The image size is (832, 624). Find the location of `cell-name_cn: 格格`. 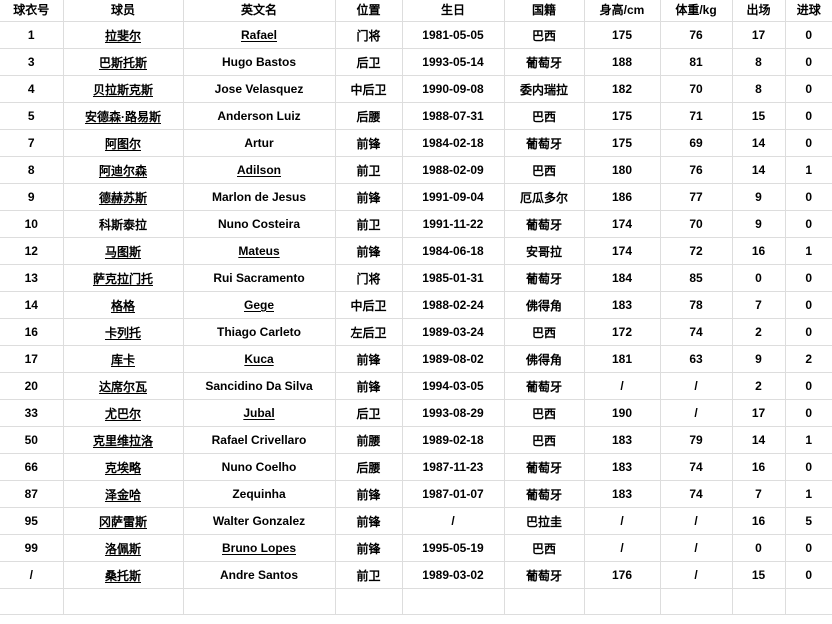

cell-name_cn: 格格 is located at coordinates (123, 305).